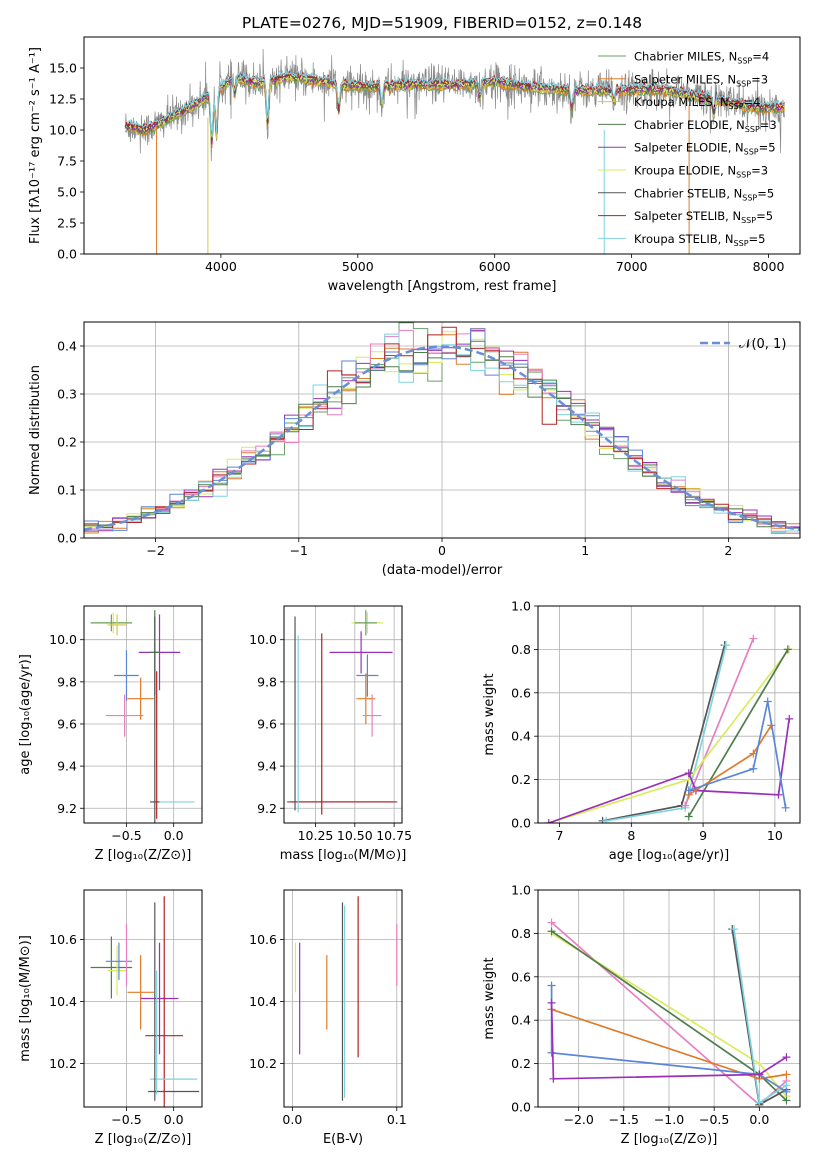  Describe the element at coordinates (495, 266) in the screenshot. I see `x-tick-label: 6000` at that location.